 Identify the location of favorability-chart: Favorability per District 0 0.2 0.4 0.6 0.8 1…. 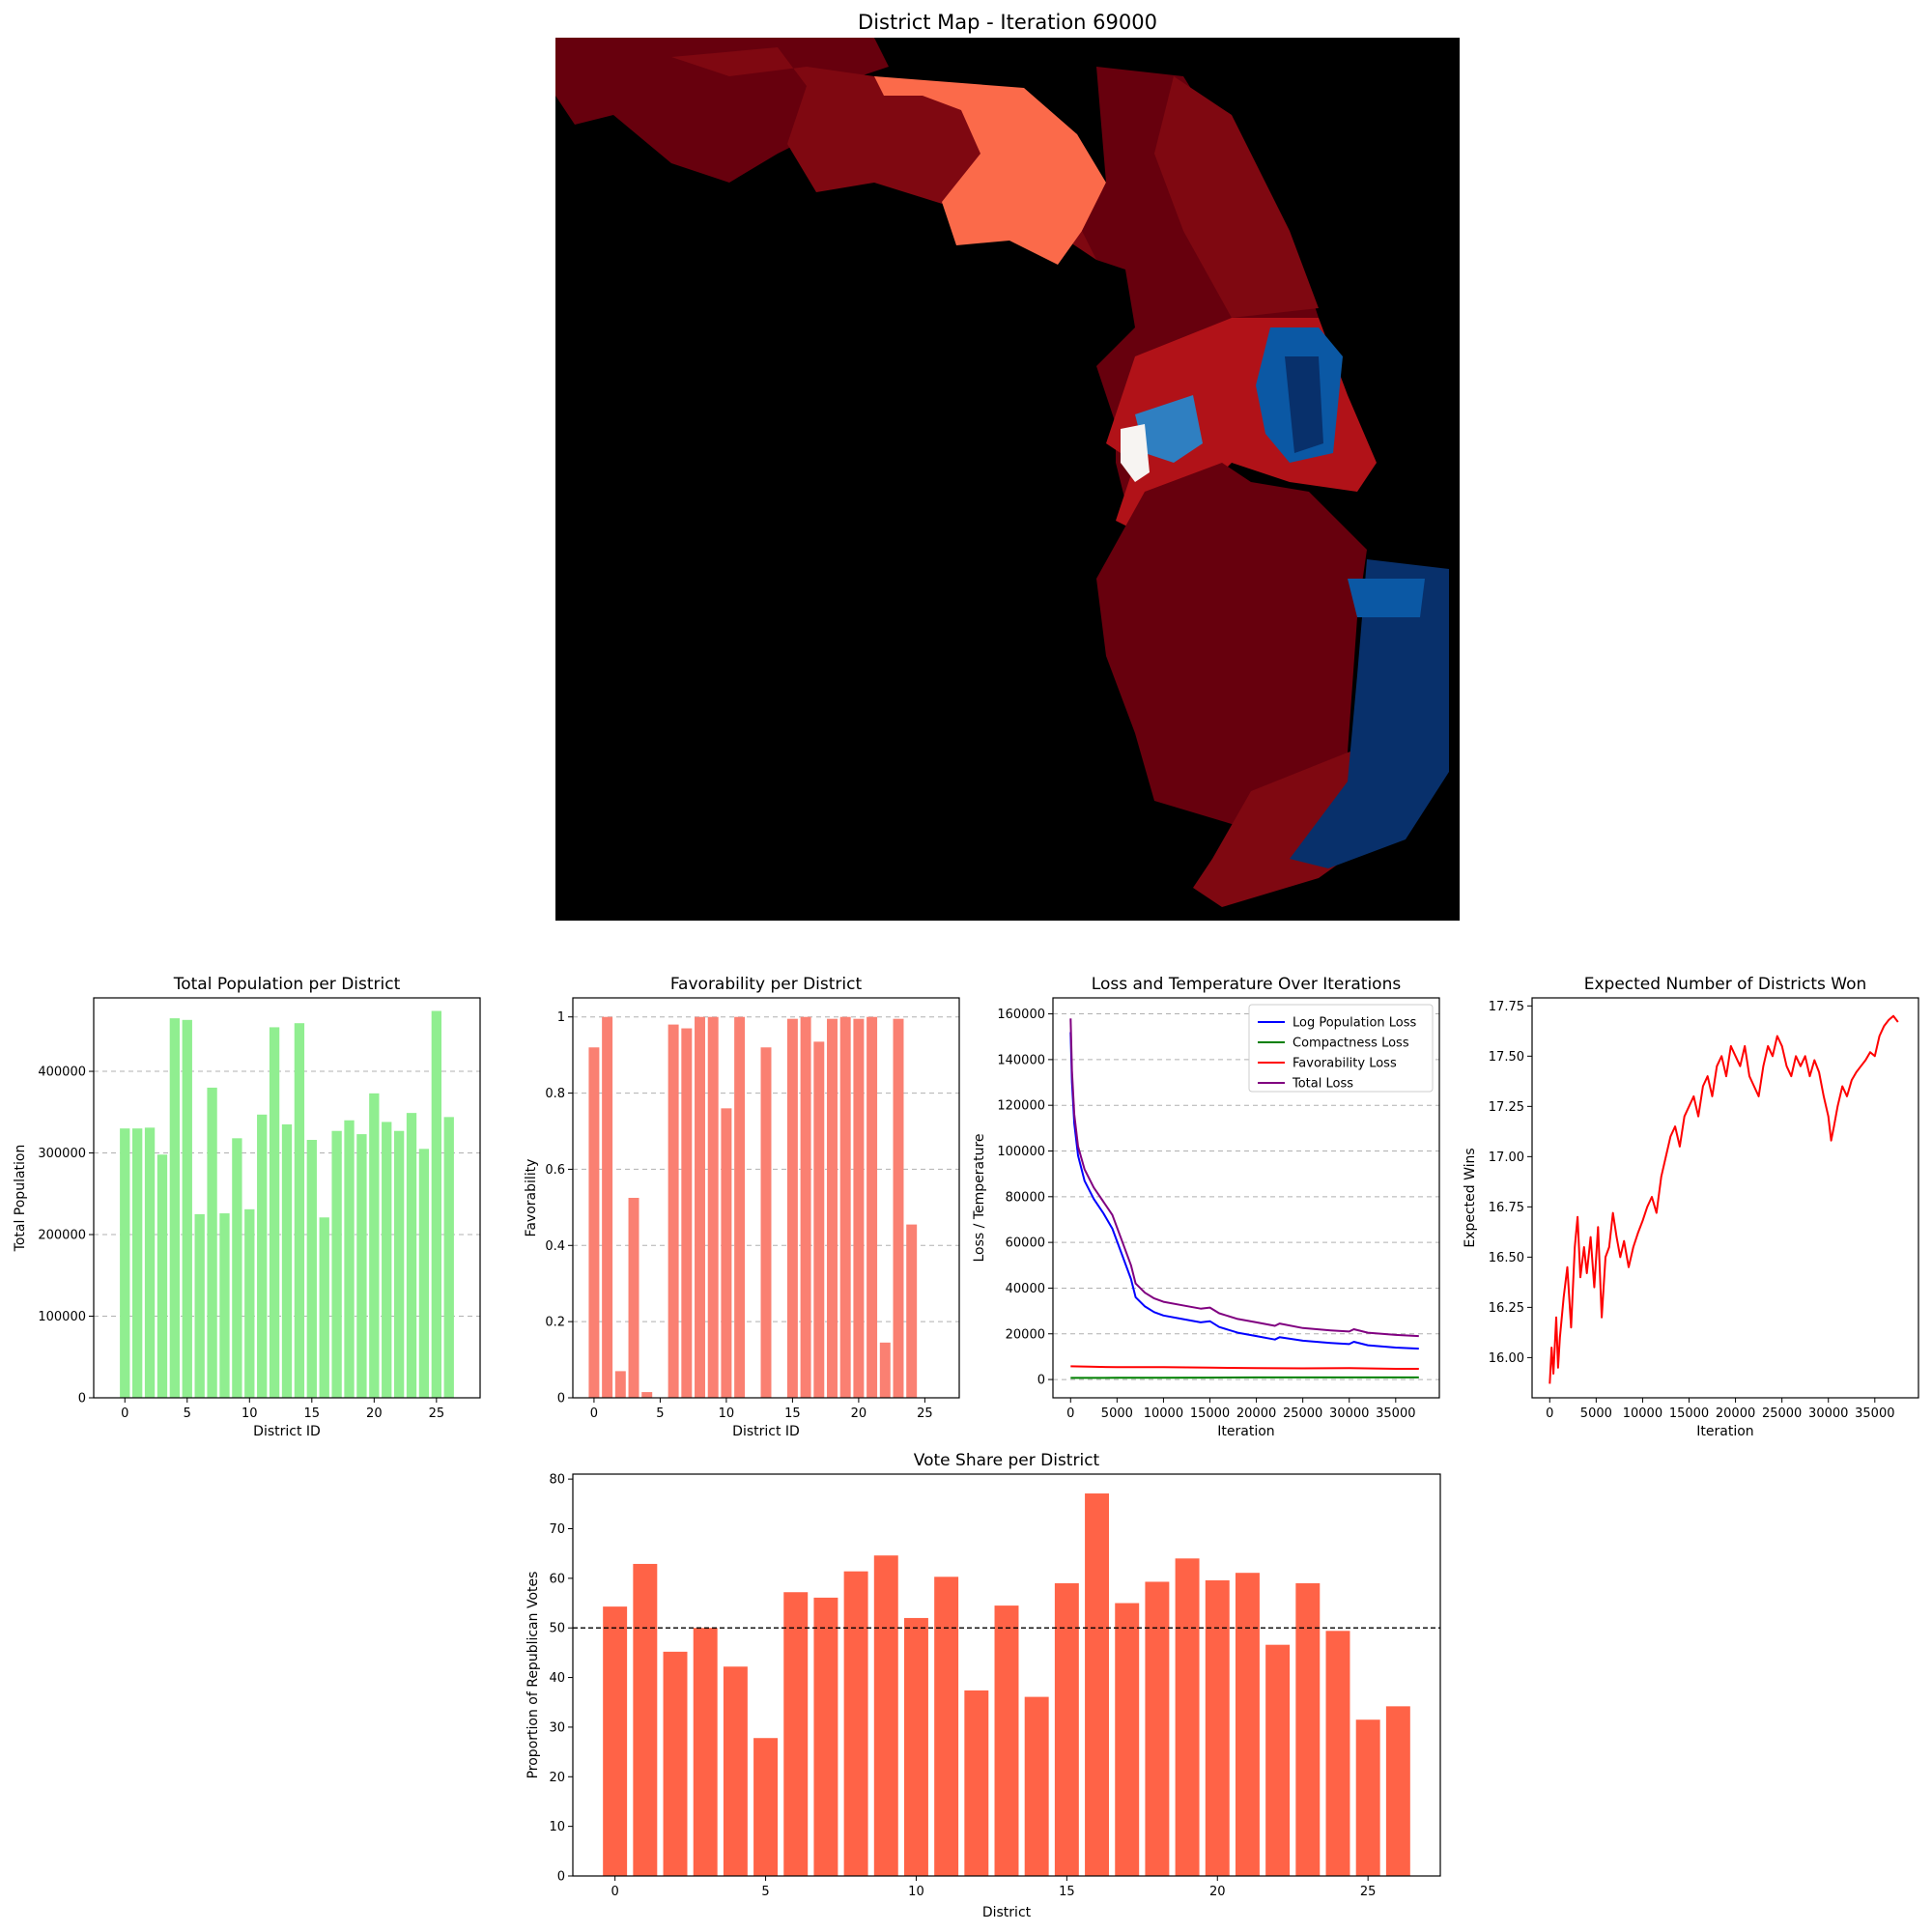
(742, 1207).